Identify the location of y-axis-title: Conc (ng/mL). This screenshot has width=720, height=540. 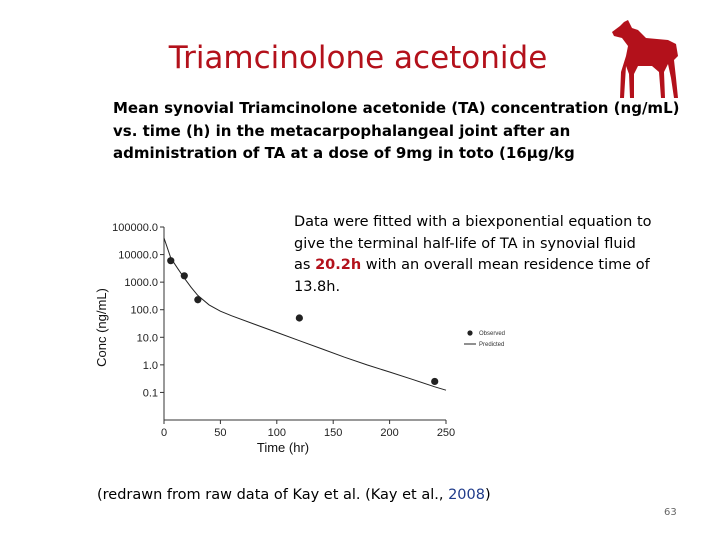
(101, 327).